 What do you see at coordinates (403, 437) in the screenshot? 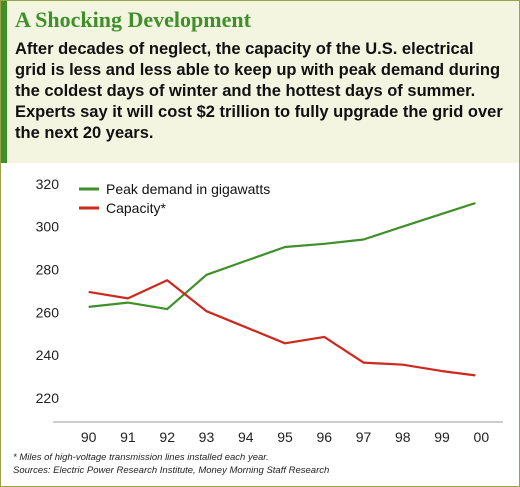
I see `x-tick-label: 98` at bounding box center [403, 437].